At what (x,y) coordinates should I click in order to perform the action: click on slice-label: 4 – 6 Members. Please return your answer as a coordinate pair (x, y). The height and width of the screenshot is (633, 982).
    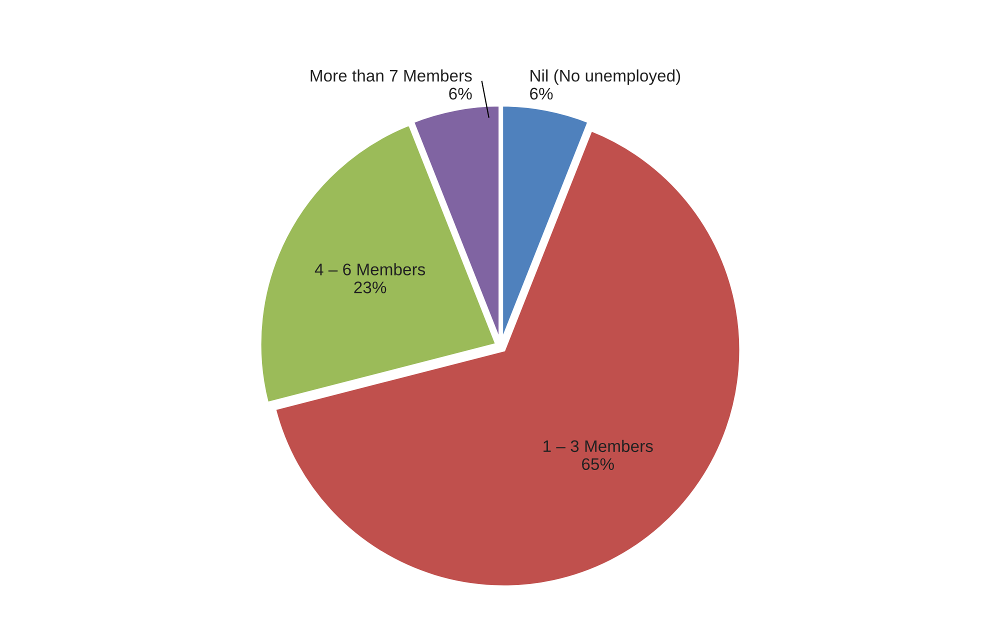
    Looking at the image, I should click on (370, 269).